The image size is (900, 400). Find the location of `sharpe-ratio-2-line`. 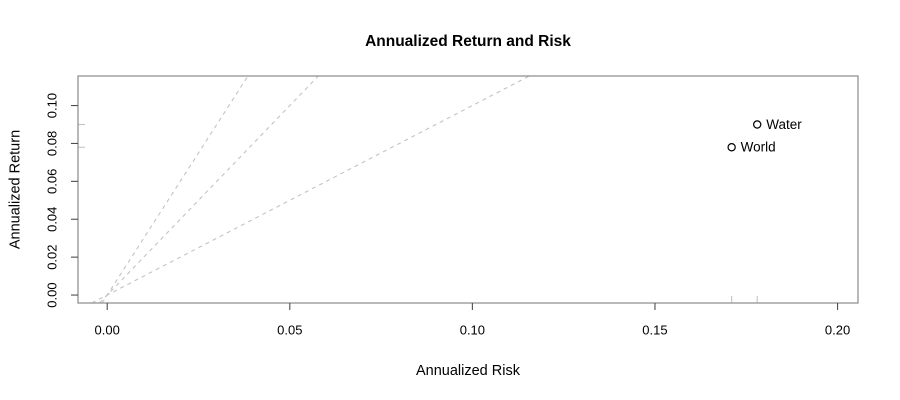

sharpe-ratio-2-line is located at coordinates (209, 189).